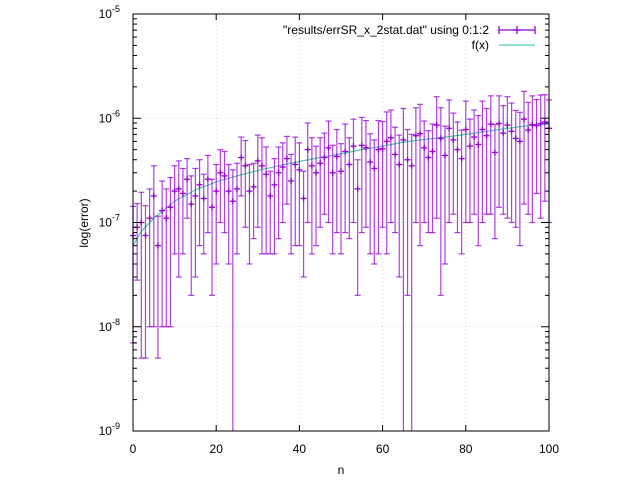 The image size is (640, 480). What do you see at coordinates (109, 221) in the screenshot?
I see `y-tick-label: 10⁻⁷` at bounding box center [109, 221].